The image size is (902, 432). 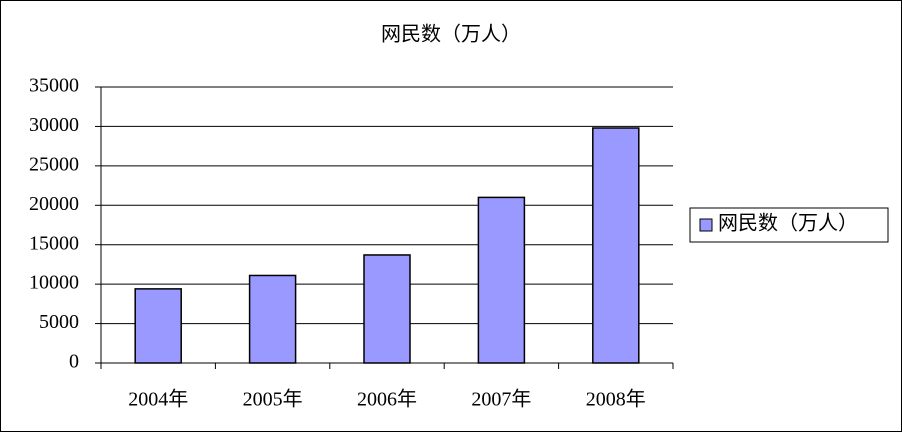 I want to click on x-tick-label: 2006年, so click(x=387, y=399).